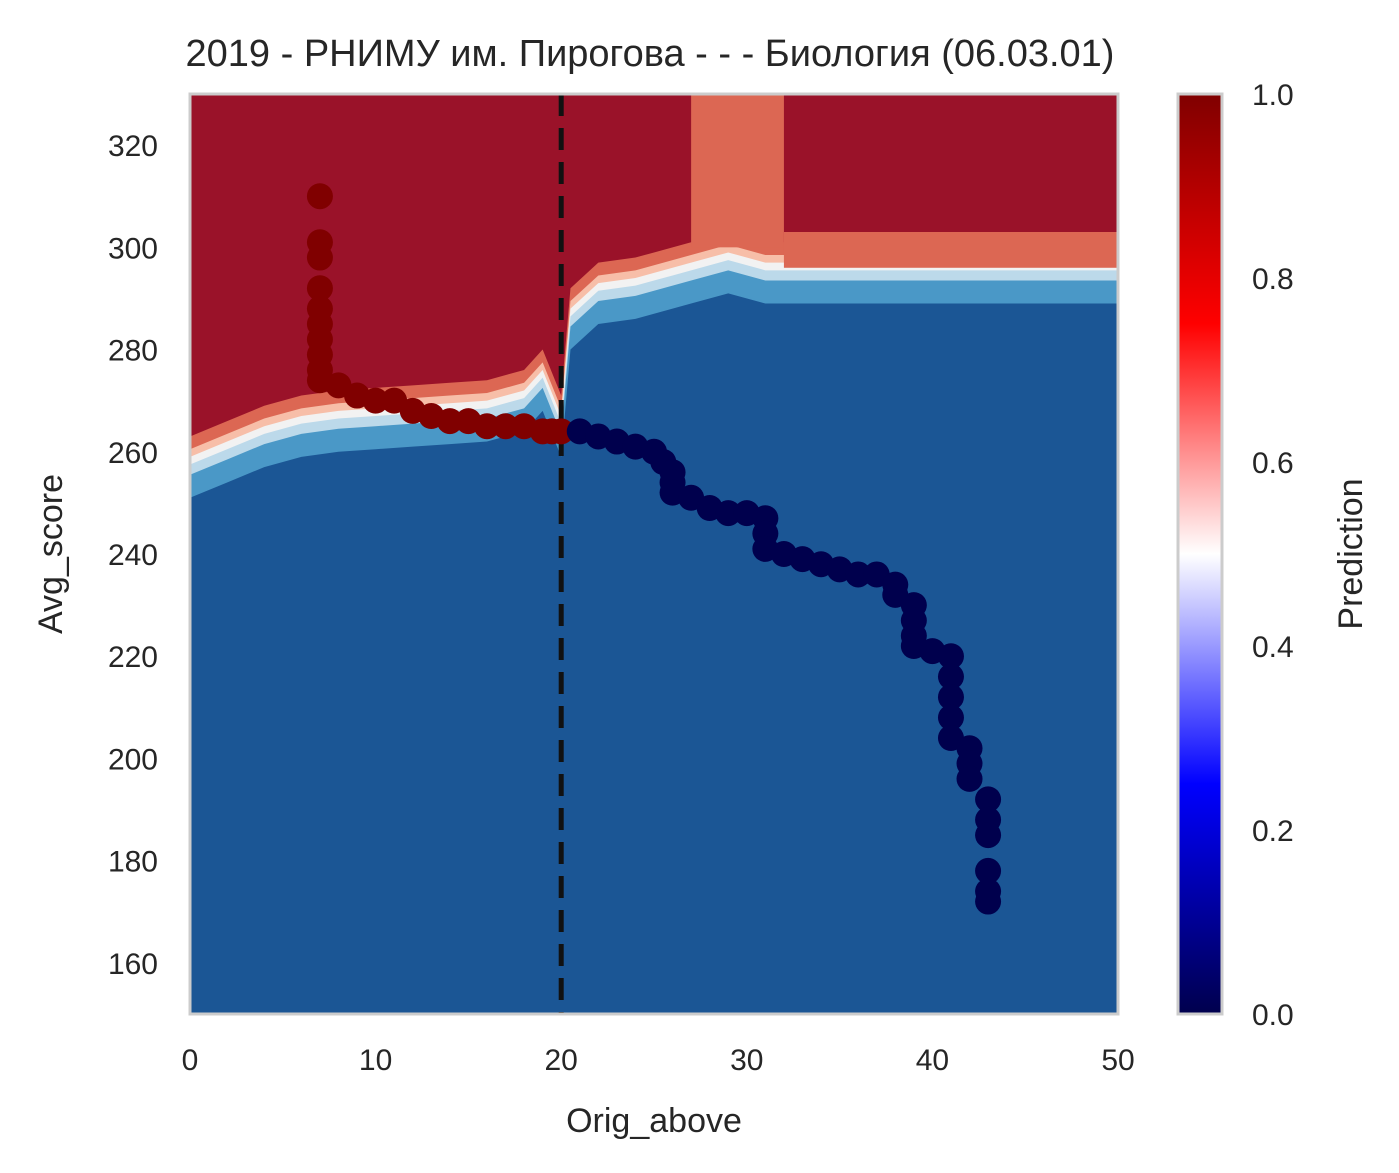 This screenshot has height=1173, width=1399. I want to click on x-tick-label: 50, so click(1117, 1060).